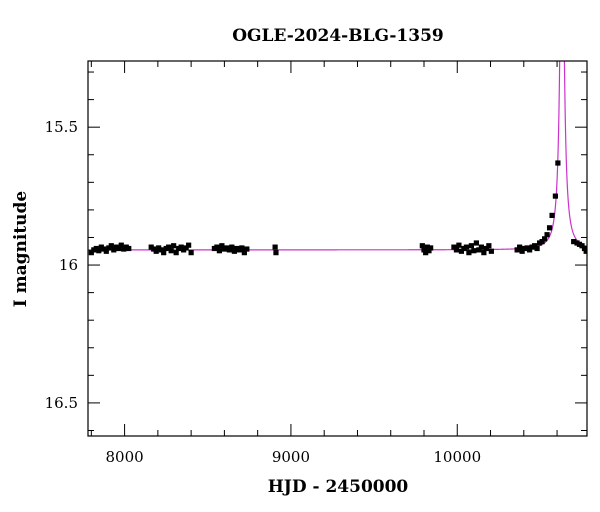 The height and width of the screenshot is (512, 600). What do you see at coordinates (124, 457) in the screenshot?
I see `x-tick-label: 8000` at bounding box center [124, 457].